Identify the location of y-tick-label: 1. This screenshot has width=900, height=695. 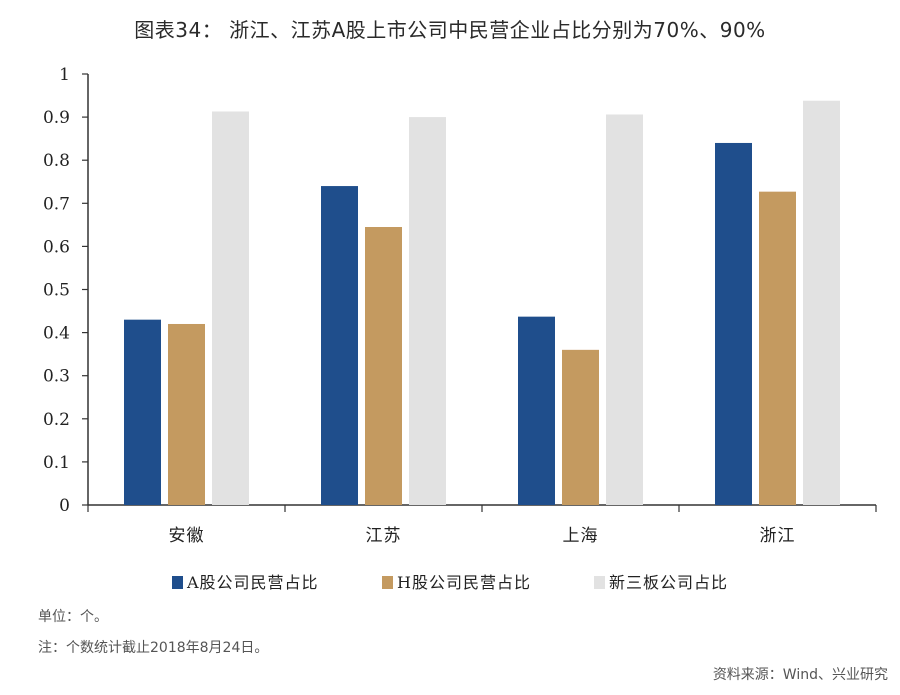
(64, 75).